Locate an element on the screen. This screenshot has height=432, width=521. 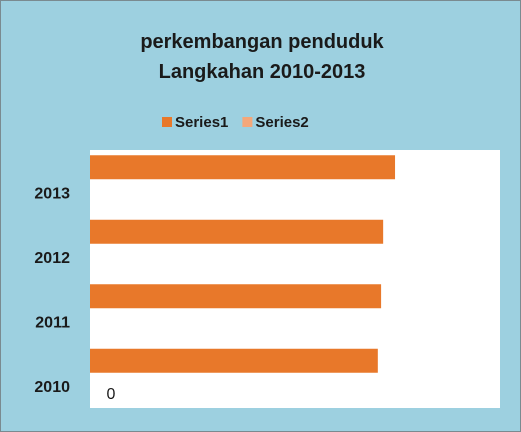
y-tick-label: 2013 is located at coordinates (52, 193).